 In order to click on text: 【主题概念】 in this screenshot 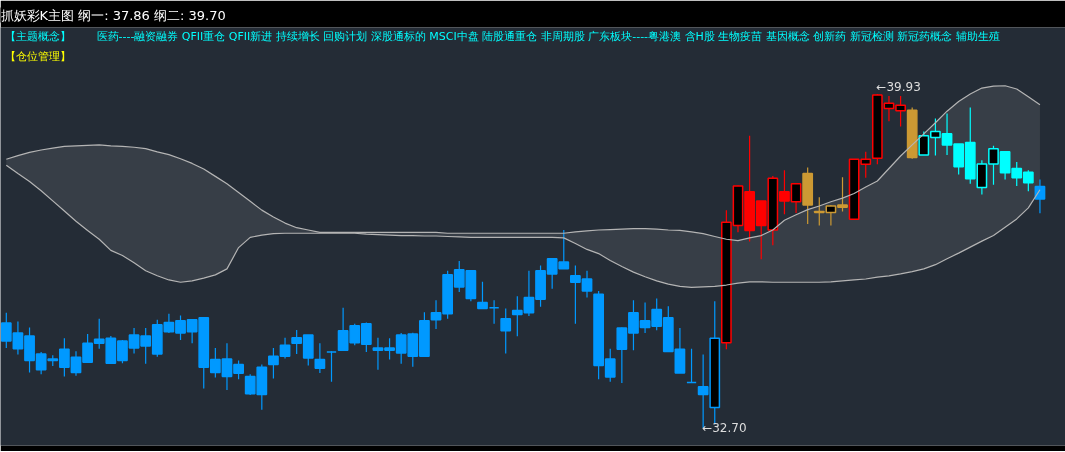, I will do `click(37, 36)`.